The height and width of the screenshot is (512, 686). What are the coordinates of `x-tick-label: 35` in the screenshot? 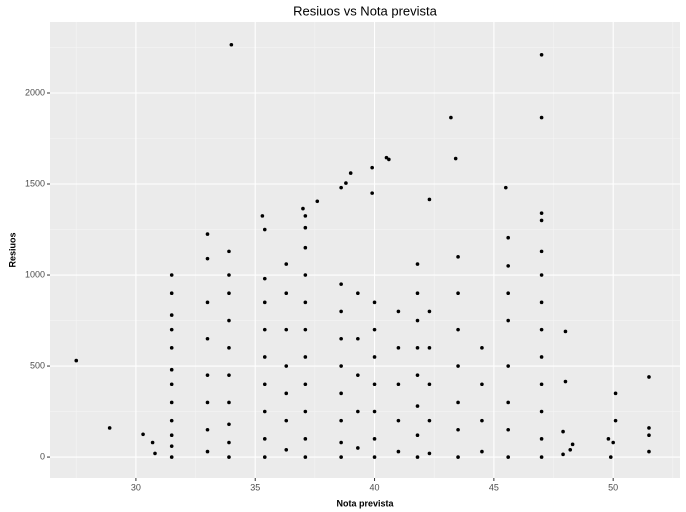 It's located at (255, 487).